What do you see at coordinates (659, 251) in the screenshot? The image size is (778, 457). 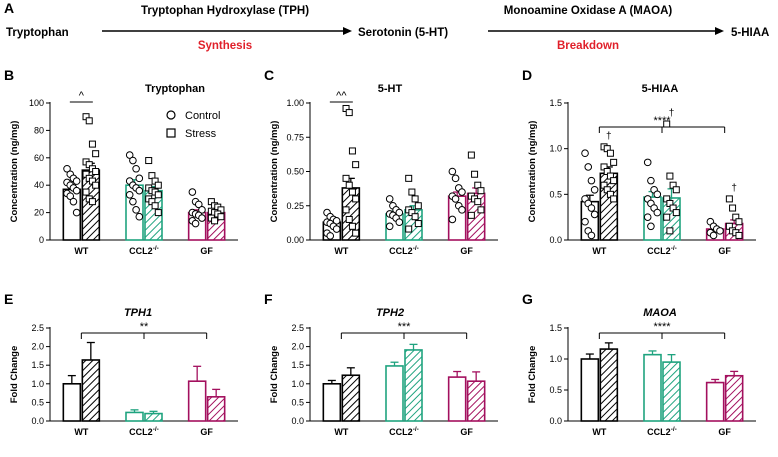 I see `x-tick-label-base: CCL2` at bounding box center [659, 251].